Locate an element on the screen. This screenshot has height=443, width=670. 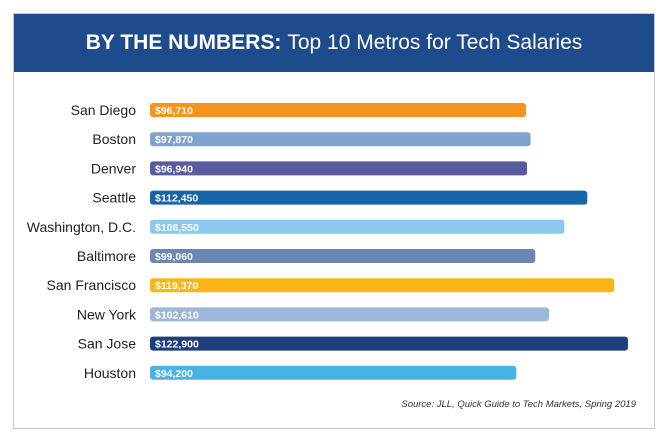
value-label: $96,940 is located at coordinates (174, 169).